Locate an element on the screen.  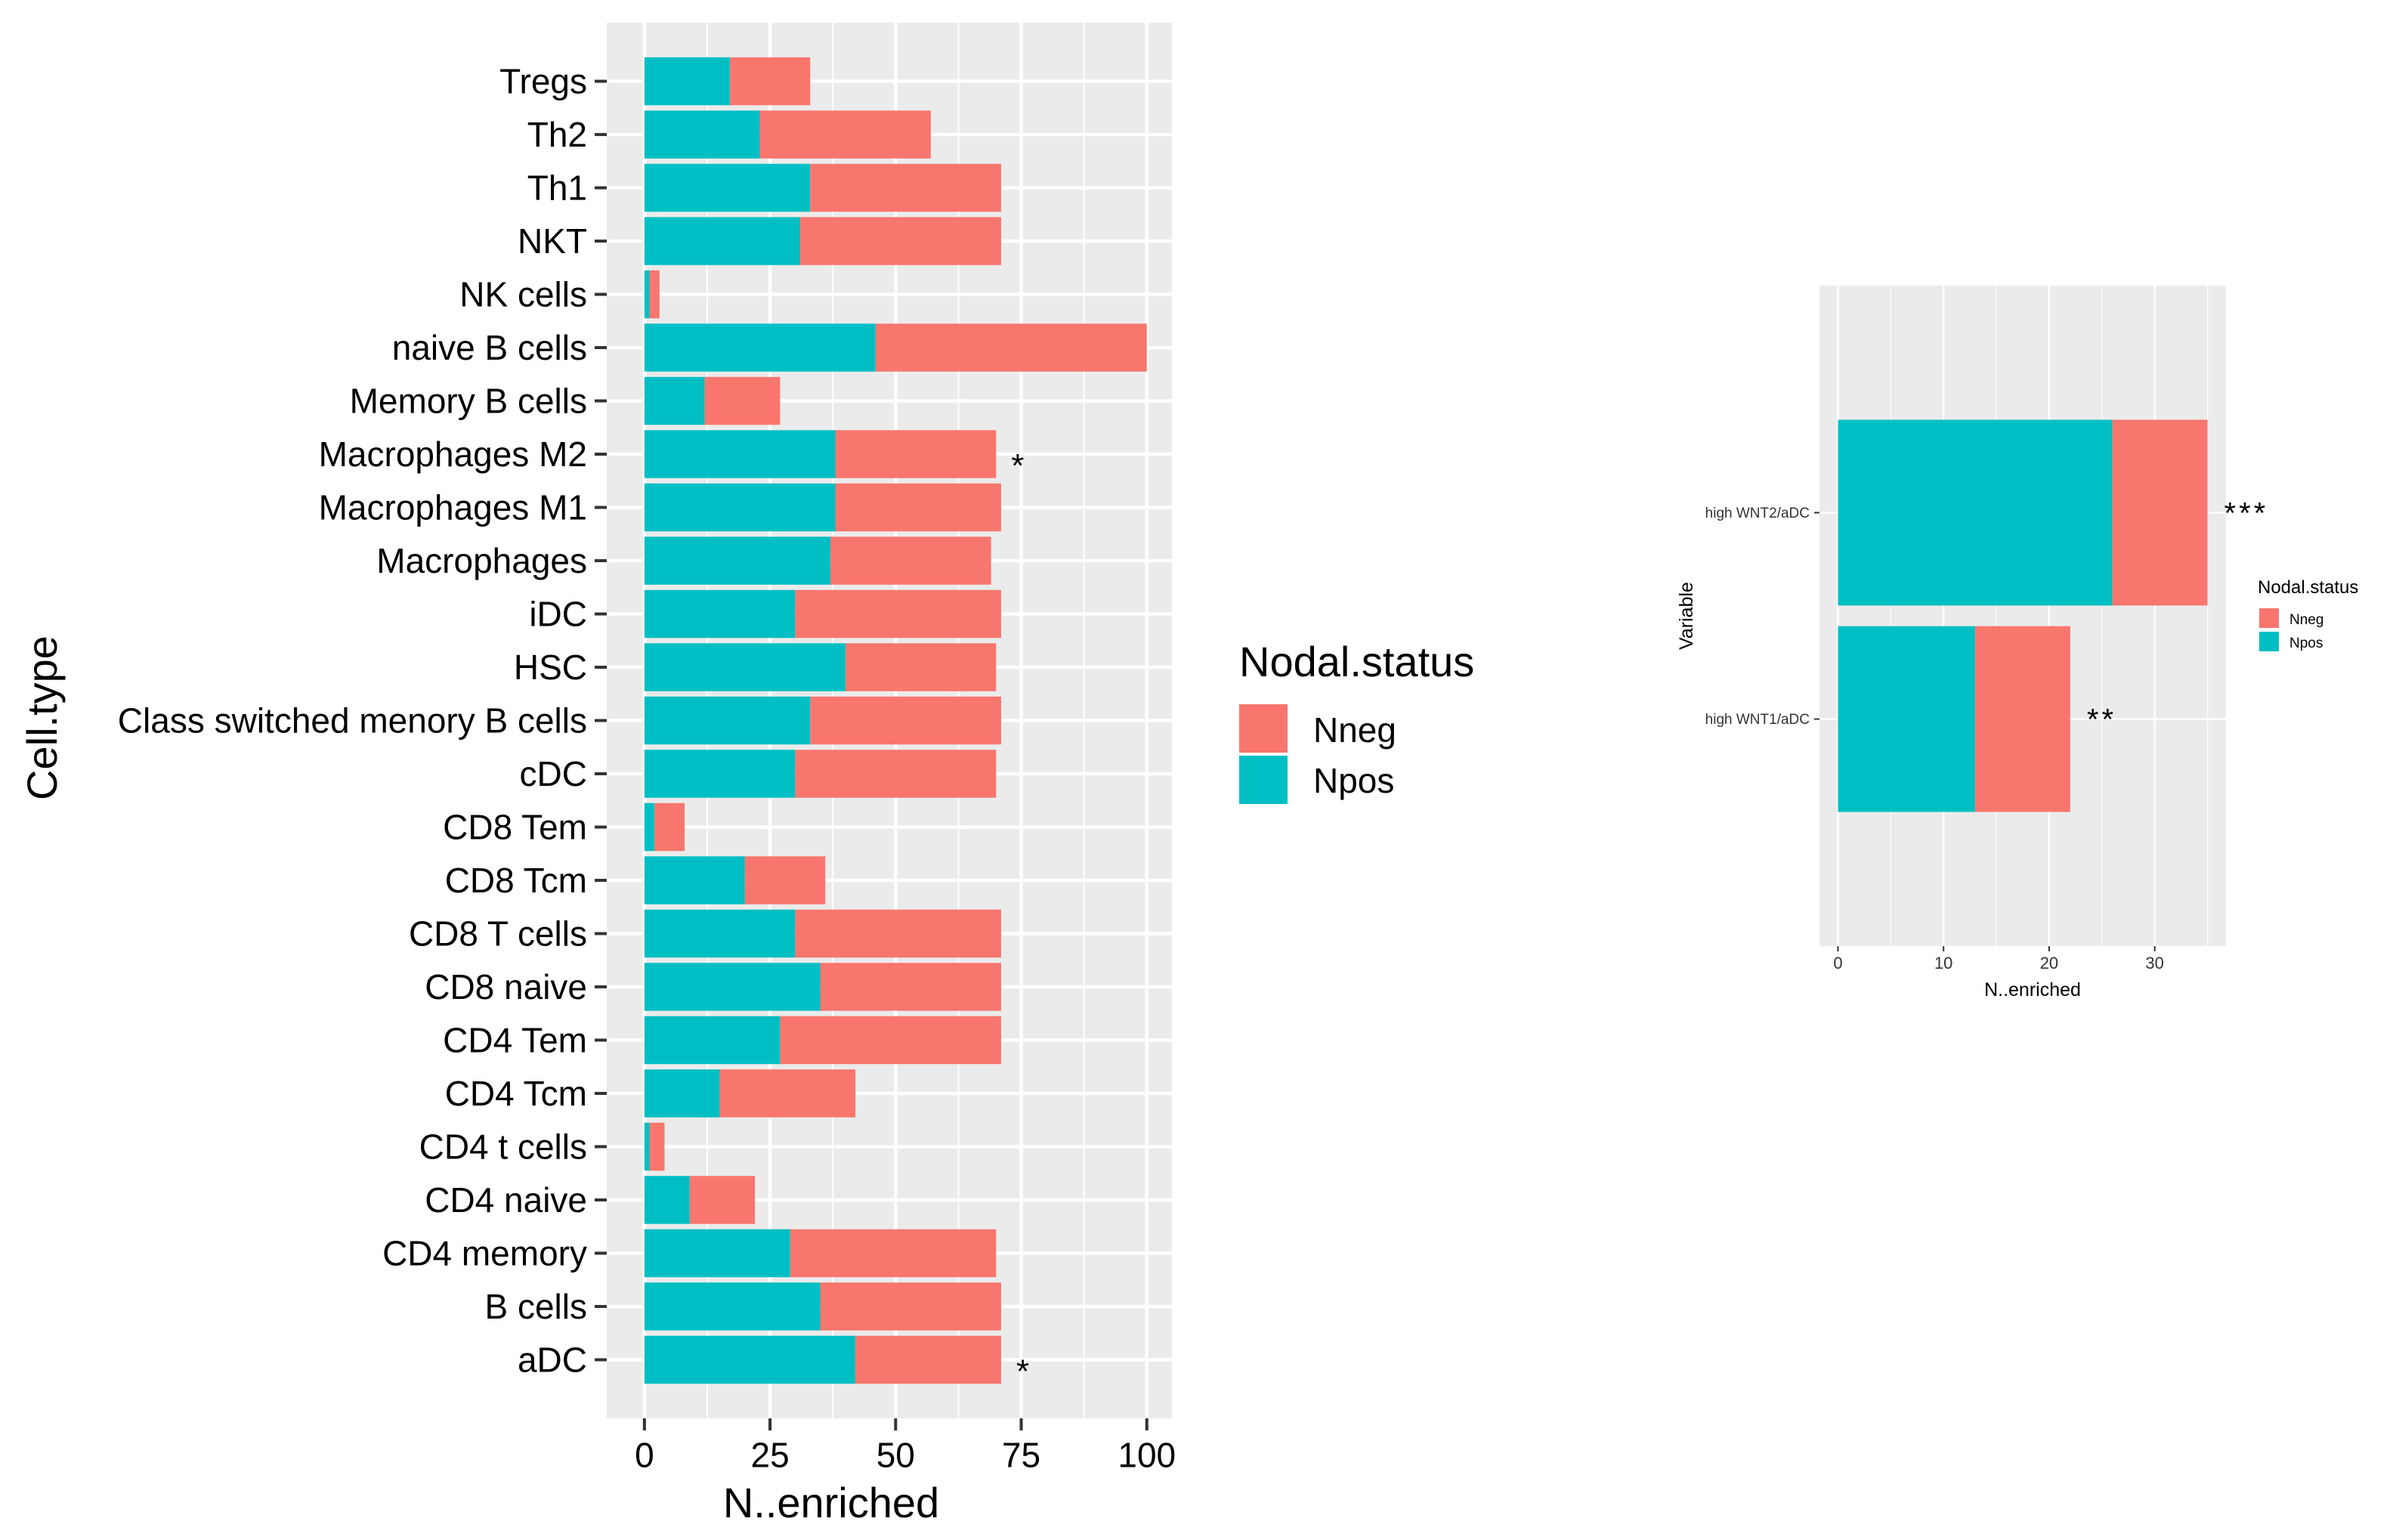
y-tick-label-cdc: cDC is located at coordinates (553, 773).